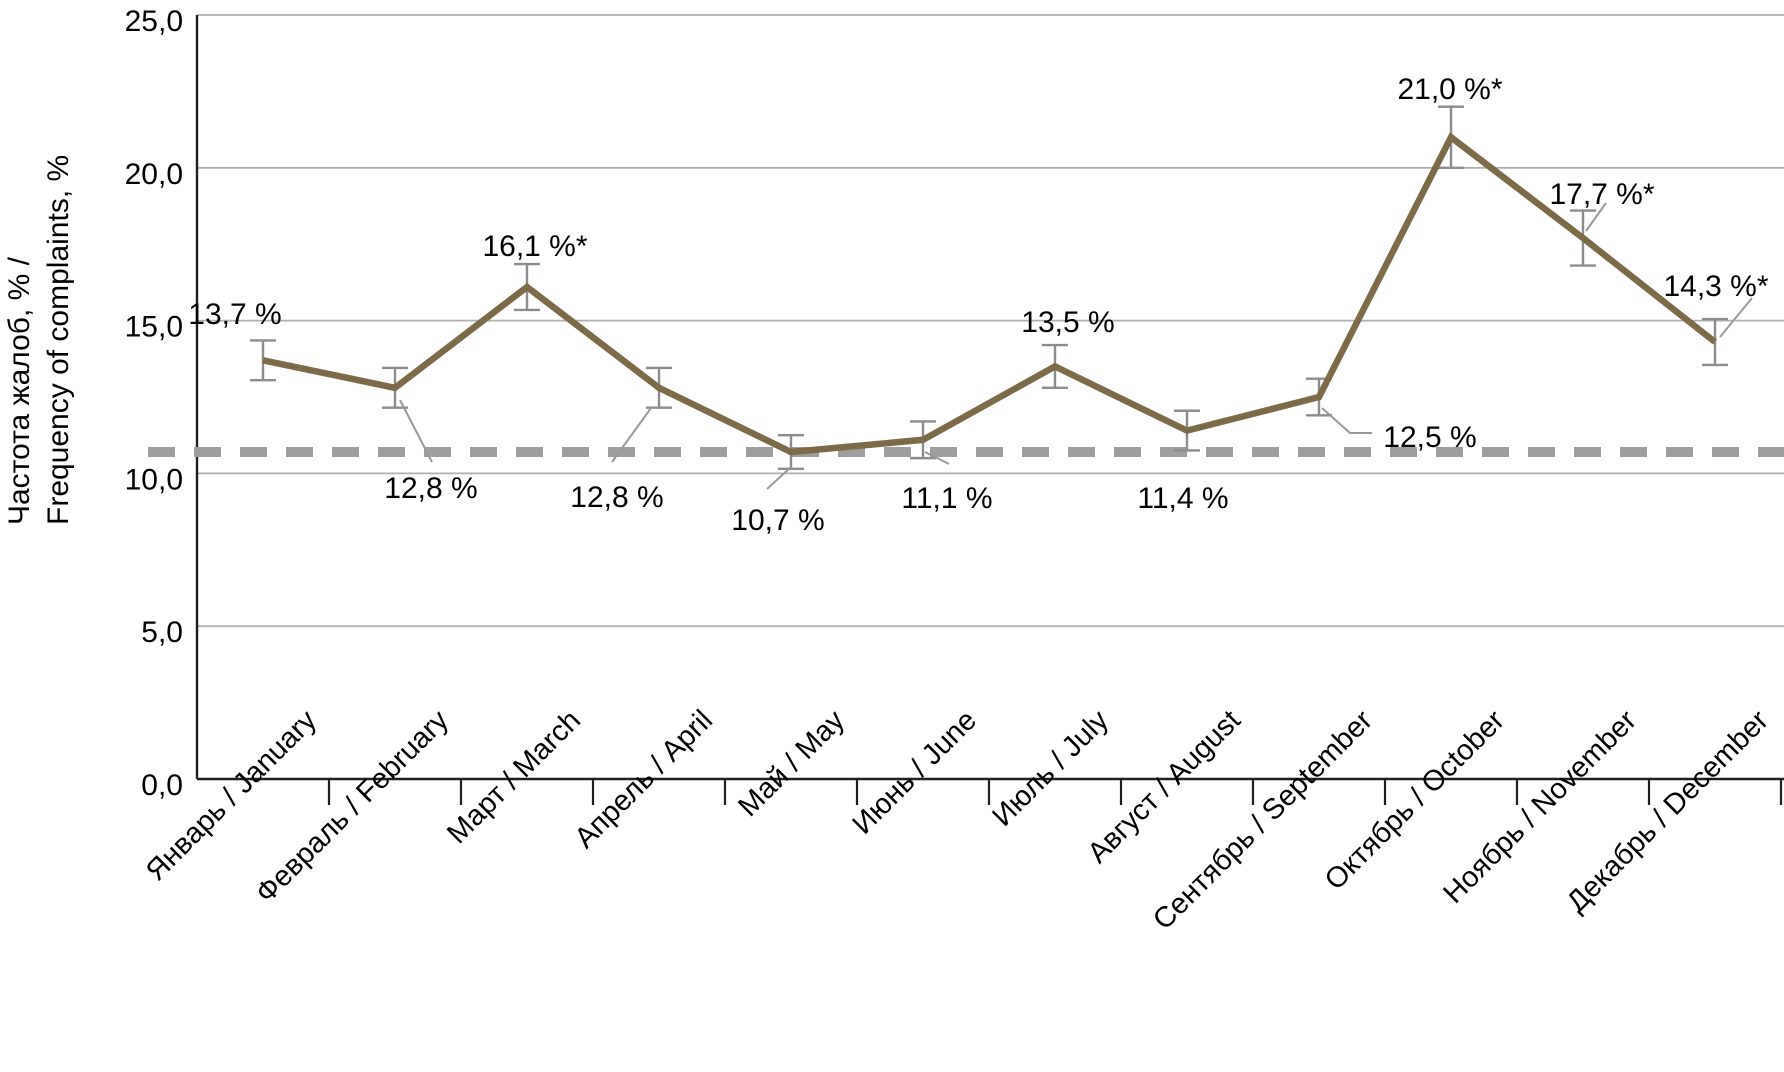 This screenshot has height=1072, width=1784. Describe the element at coordinates (162, 785) in the screenshot. I see `y-tick-label: 0,0` at that location.